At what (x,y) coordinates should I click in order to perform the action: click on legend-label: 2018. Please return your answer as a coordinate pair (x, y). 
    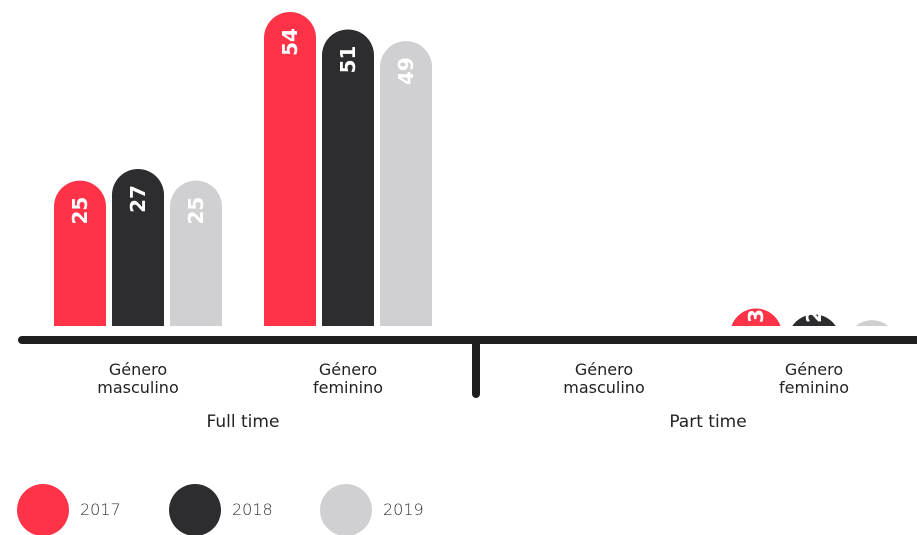
    Looking at the image, I should click on (252, 509).